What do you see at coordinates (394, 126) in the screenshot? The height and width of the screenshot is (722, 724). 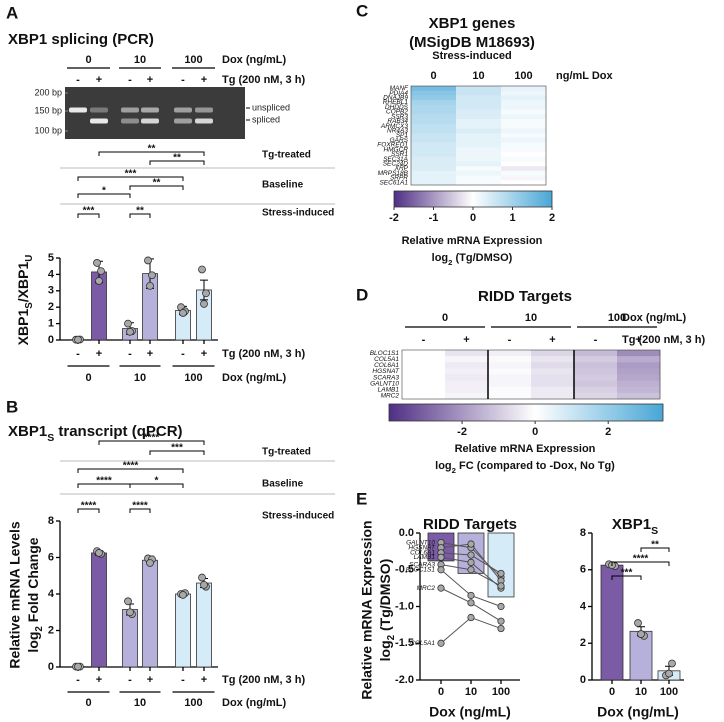 I see `row-label: ARMCX3` at bounding box center [394, 126].